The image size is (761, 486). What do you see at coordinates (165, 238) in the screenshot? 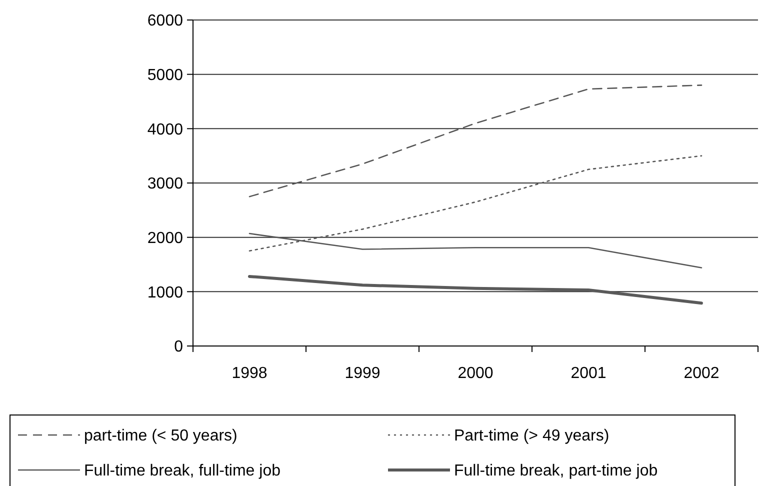
I see `y-tick-label: 2000` at bounding box center [165, 238].